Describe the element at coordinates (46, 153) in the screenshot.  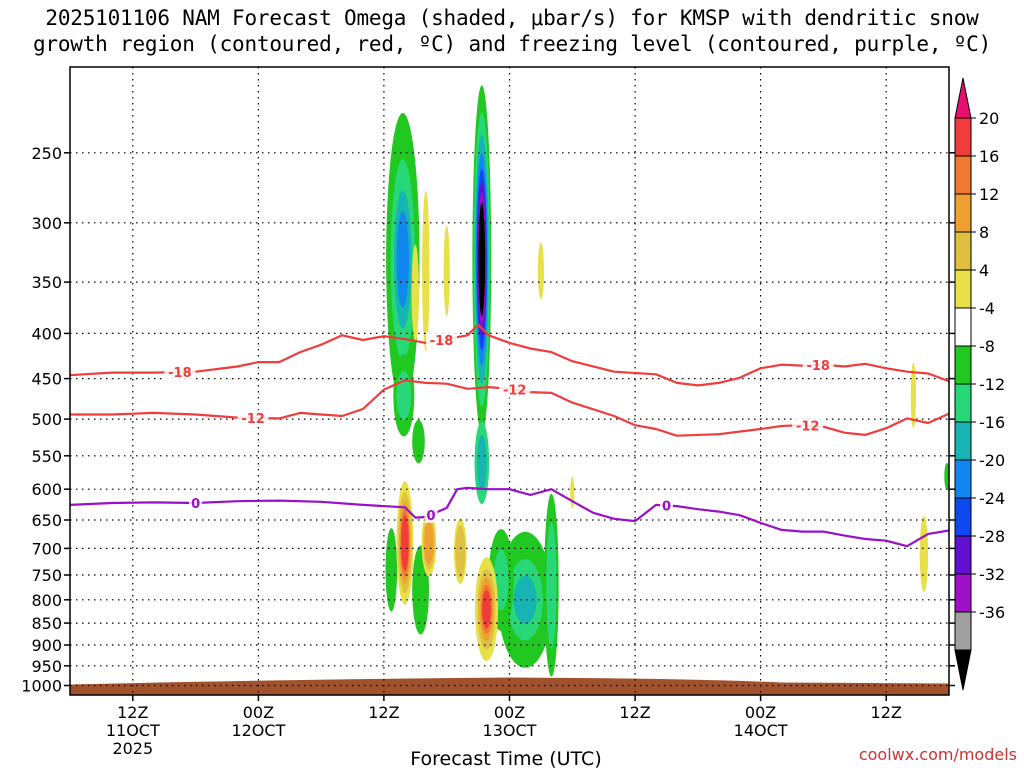
I see `y-tick-label: 250` at that location.